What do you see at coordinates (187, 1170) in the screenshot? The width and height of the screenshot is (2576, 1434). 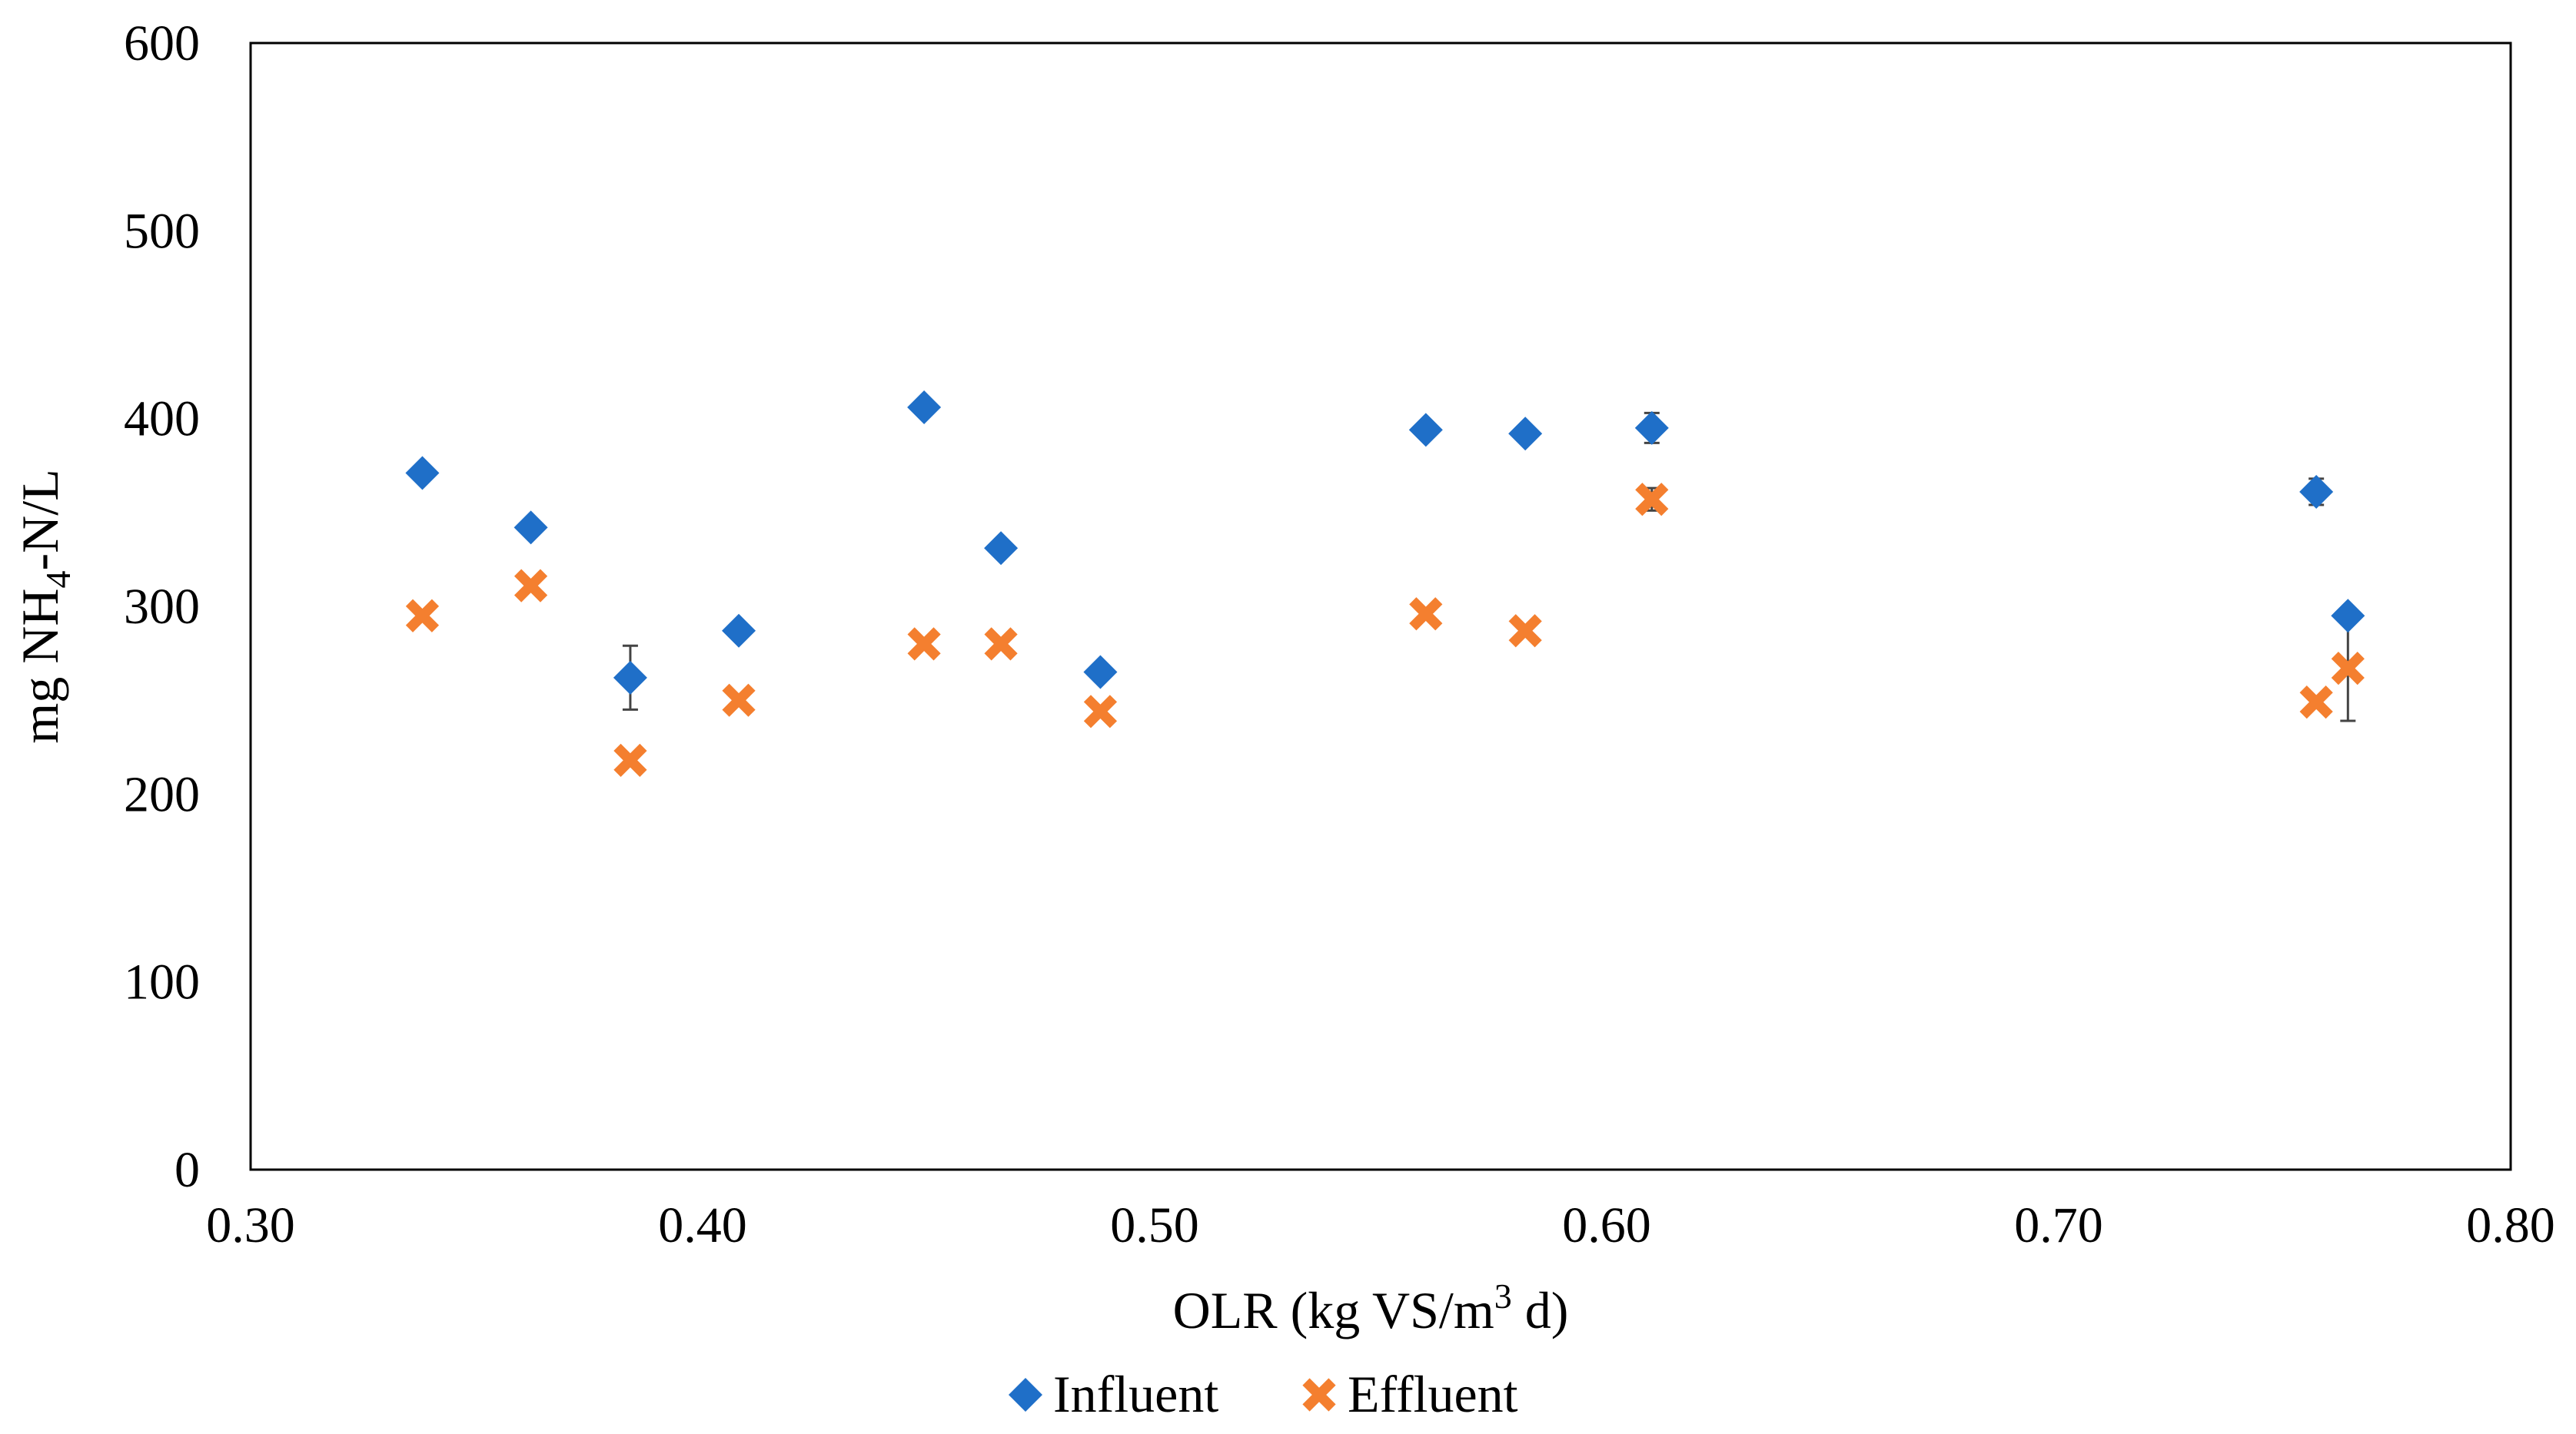 I see `y-tick-label: 0` at bounding box center [187, 1170].